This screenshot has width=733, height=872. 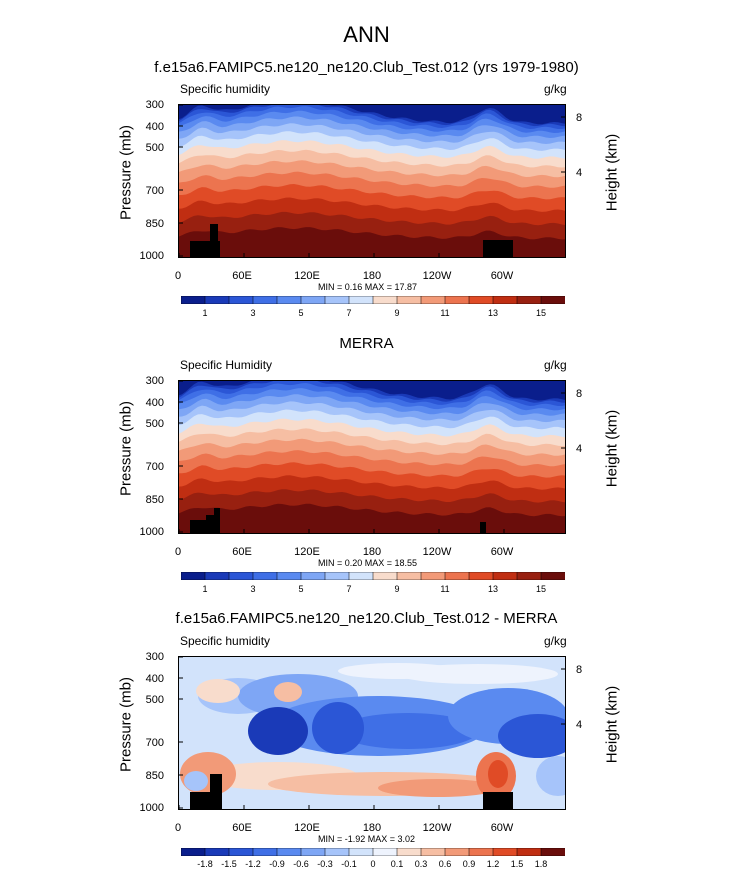 What do you see at coordinates (277, 864) in the screenshot?
I see `panel-3-colorbar-label: -0.9` at bounding box center [277, 864].